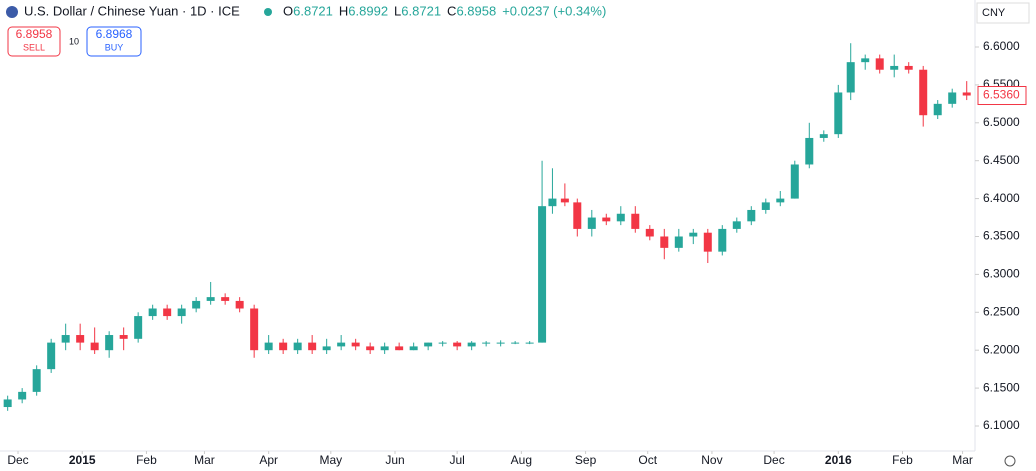 The height and width of the screenshot is (471, 1036). I want to click on y-tick-label: 6.6000, so click(1001, 46).